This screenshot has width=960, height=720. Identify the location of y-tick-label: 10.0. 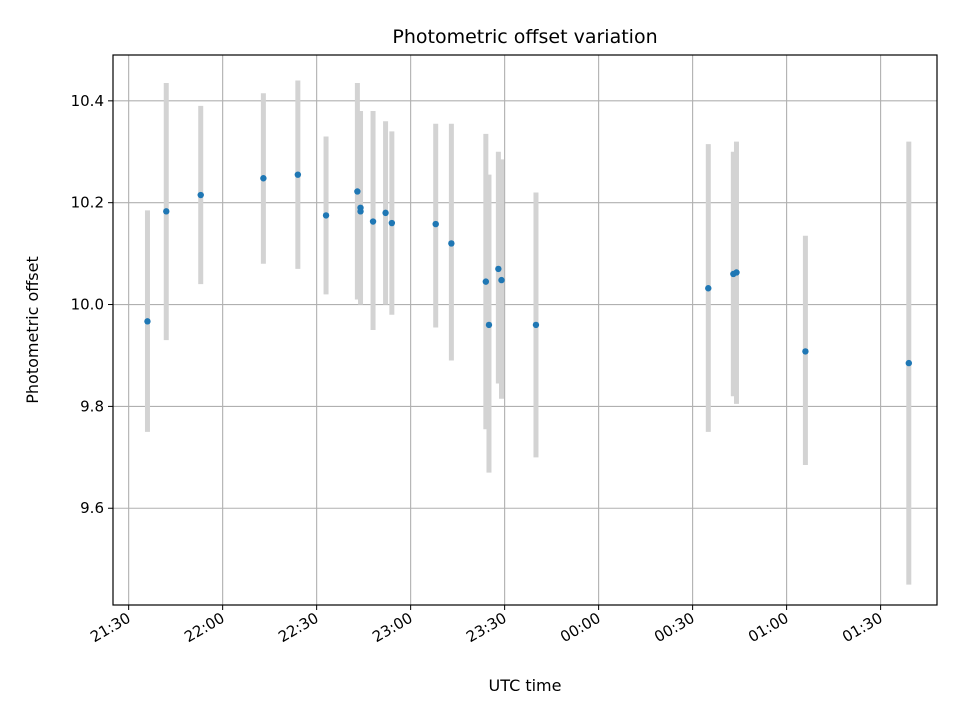
(87, 305).